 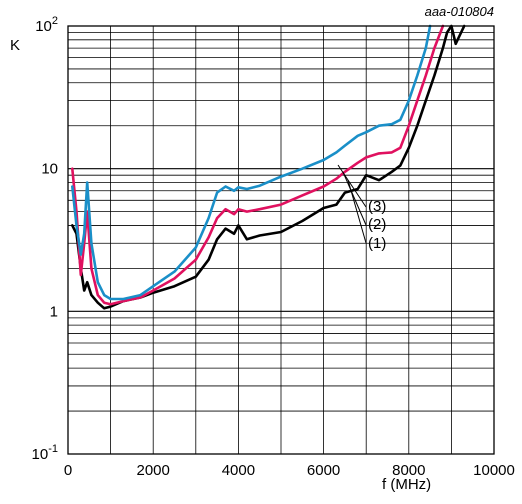 What do you see at coordinates (153, 470) in the screenshot?
I see `x-tick-label: 2000` at bounding box center [153, 470].